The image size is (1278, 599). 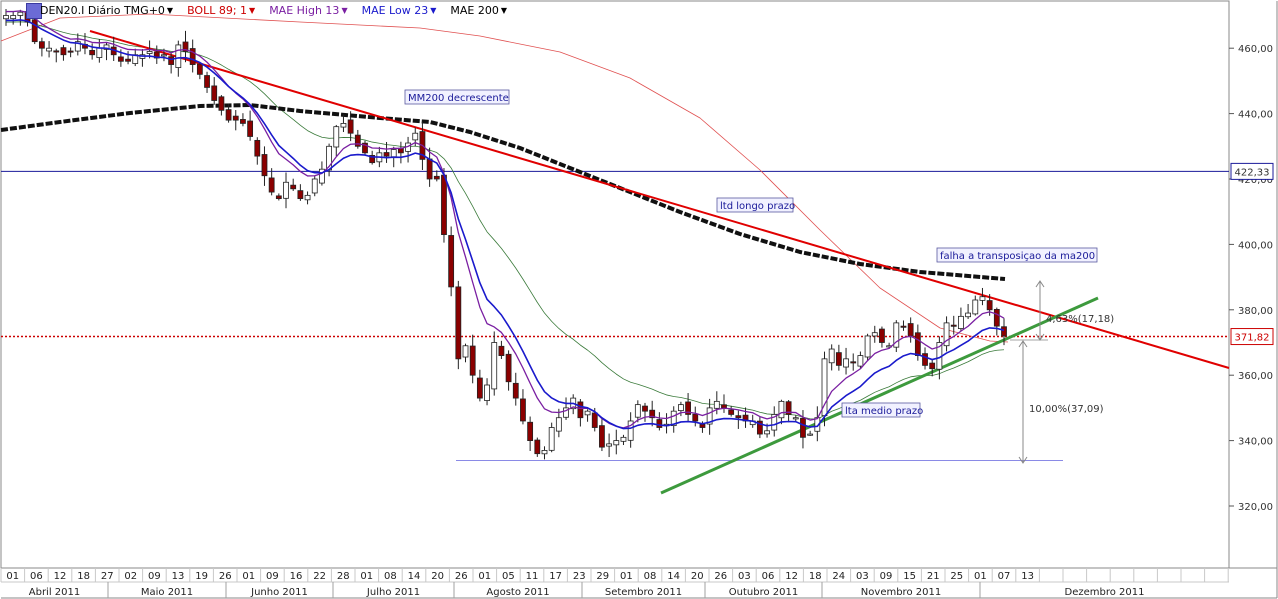 What do you see at coordinates (308, 10) in the screenshot?
I see `legend-mae-high: MAE High 13 ▼` at bounding box center [308, 10].